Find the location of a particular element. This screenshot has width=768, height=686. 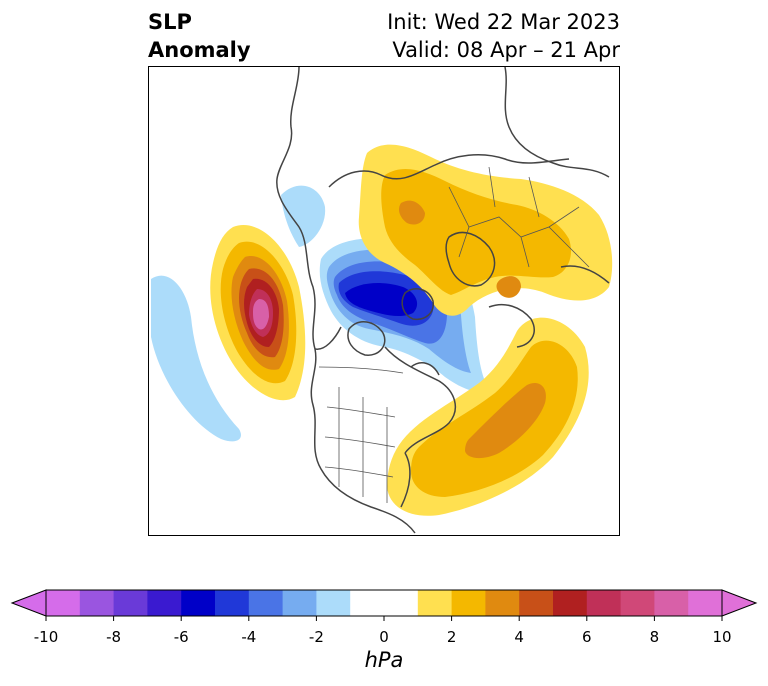

positive-anomaly-north-atlantic is located at coordinates (488, 416).